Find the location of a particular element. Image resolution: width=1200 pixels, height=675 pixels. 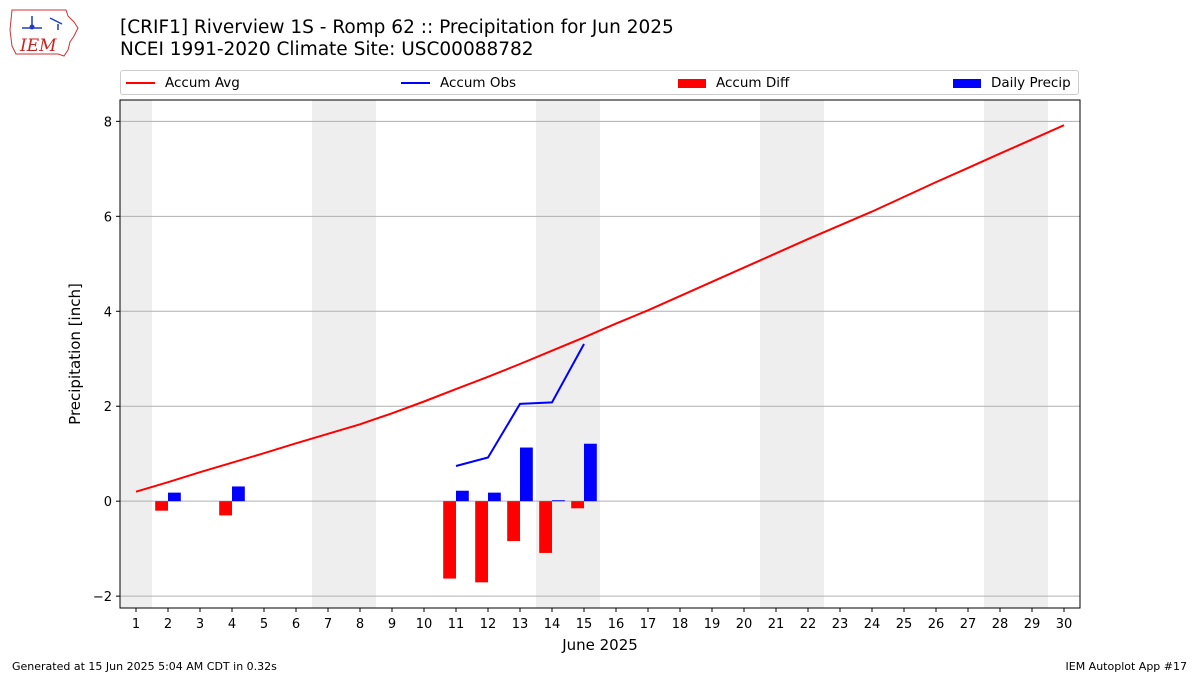

x-tick-label: 2 is located at coordinates (168, 624).